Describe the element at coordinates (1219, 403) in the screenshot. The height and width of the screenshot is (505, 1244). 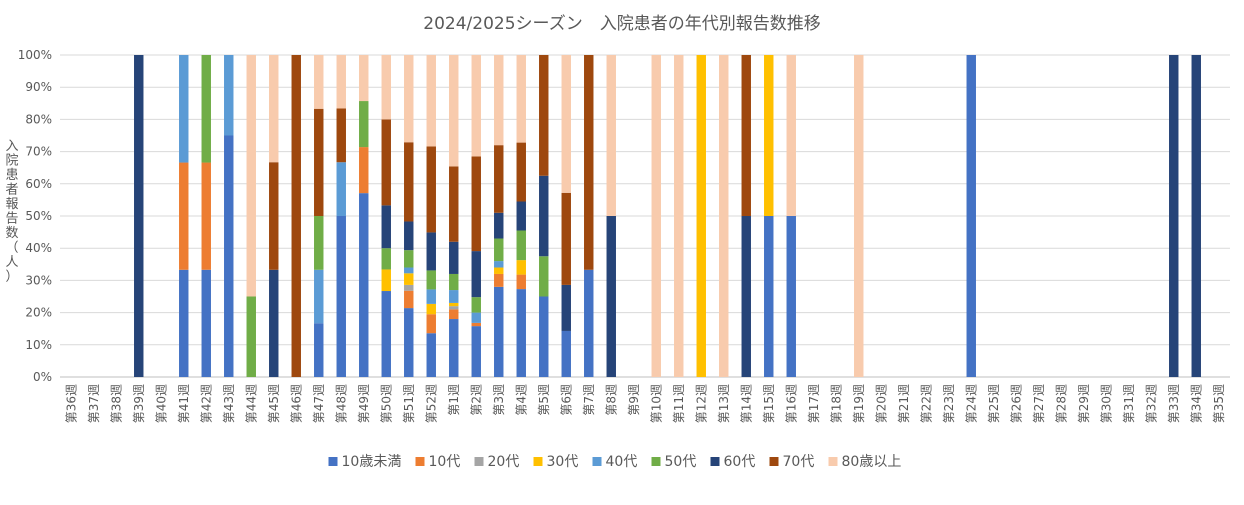
I see `x-tick-label: 第35週` at that location.